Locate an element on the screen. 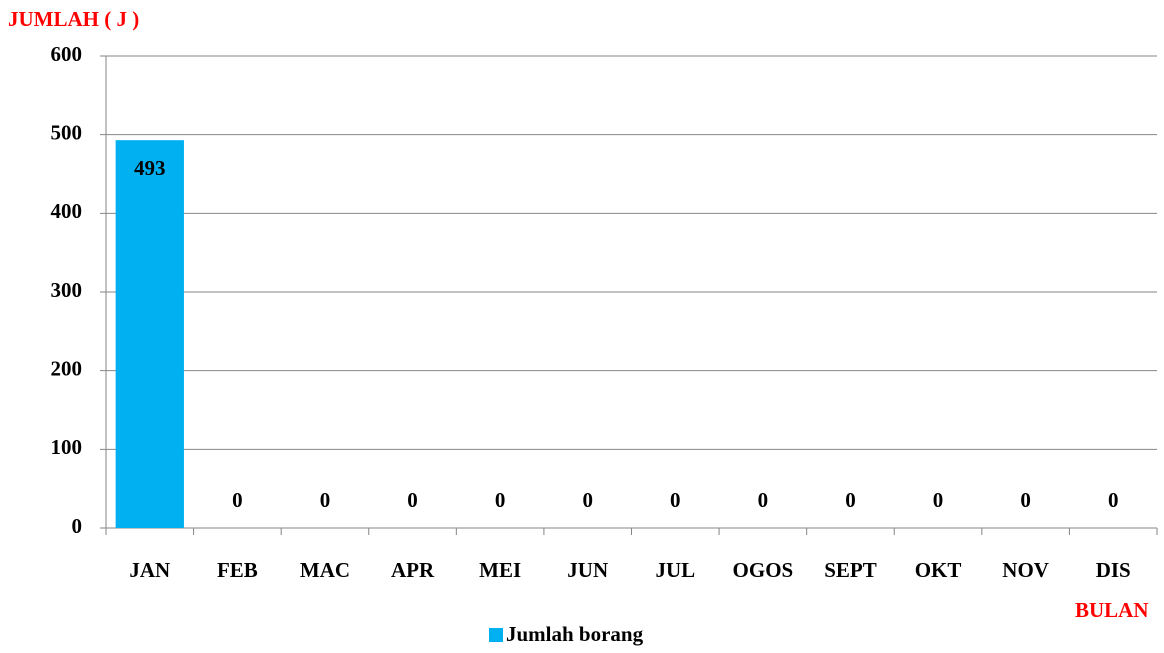 The width and height of the screenshot is (1164, 653). x-tick-label: JUL is located at coordinates (675, 570).